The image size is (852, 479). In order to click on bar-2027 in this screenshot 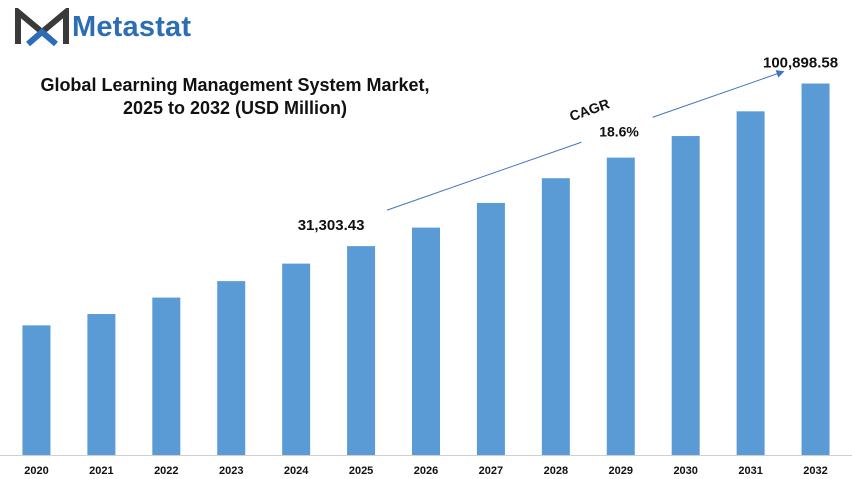, I will do `click(490, 328)`.